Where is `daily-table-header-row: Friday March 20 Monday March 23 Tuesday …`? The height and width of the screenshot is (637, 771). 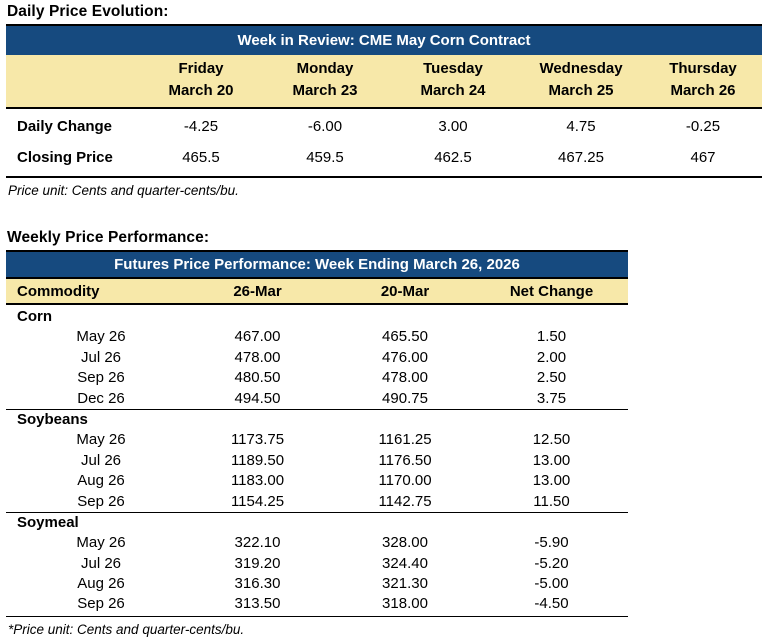 daily-table-header-row: Friday March 20 Monday March 23 Tuesday … is located at coordinates (384, 82).